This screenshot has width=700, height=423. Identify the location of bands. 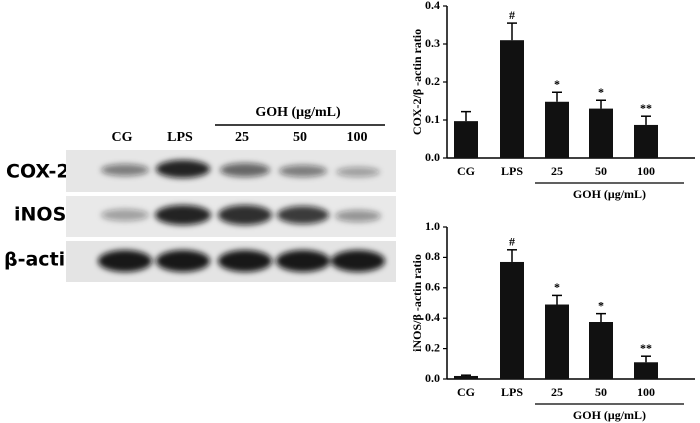
(241, 216).